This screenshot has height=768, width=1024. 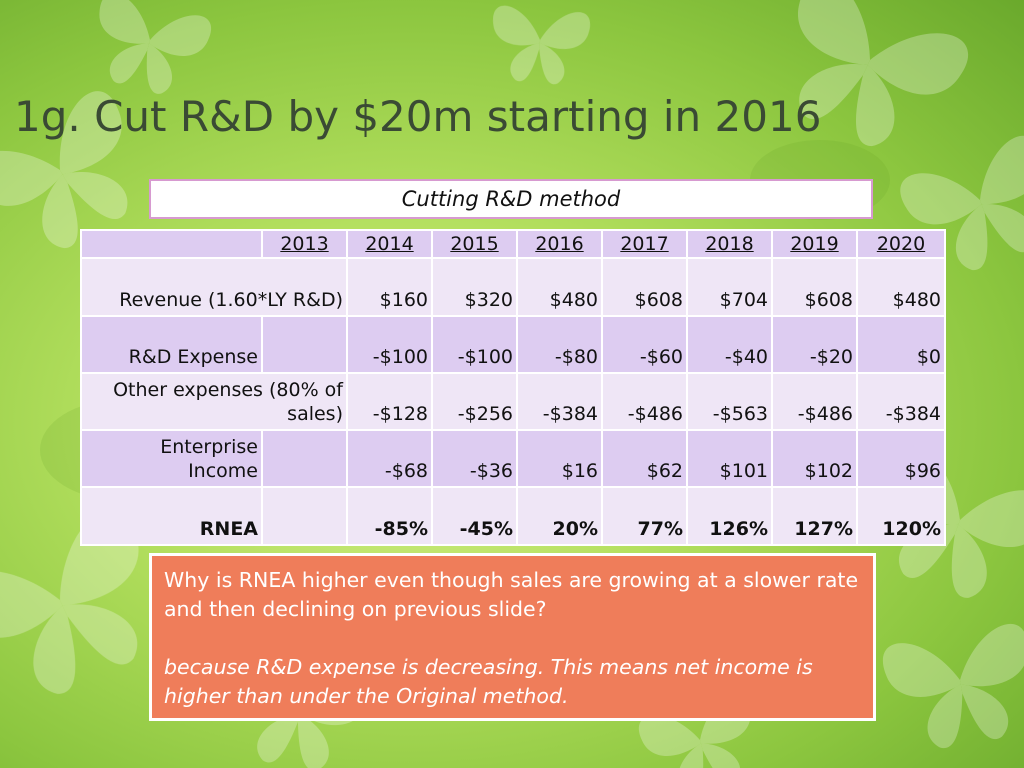 I want to click on year-header: 2019, so click(x=814, y=244).